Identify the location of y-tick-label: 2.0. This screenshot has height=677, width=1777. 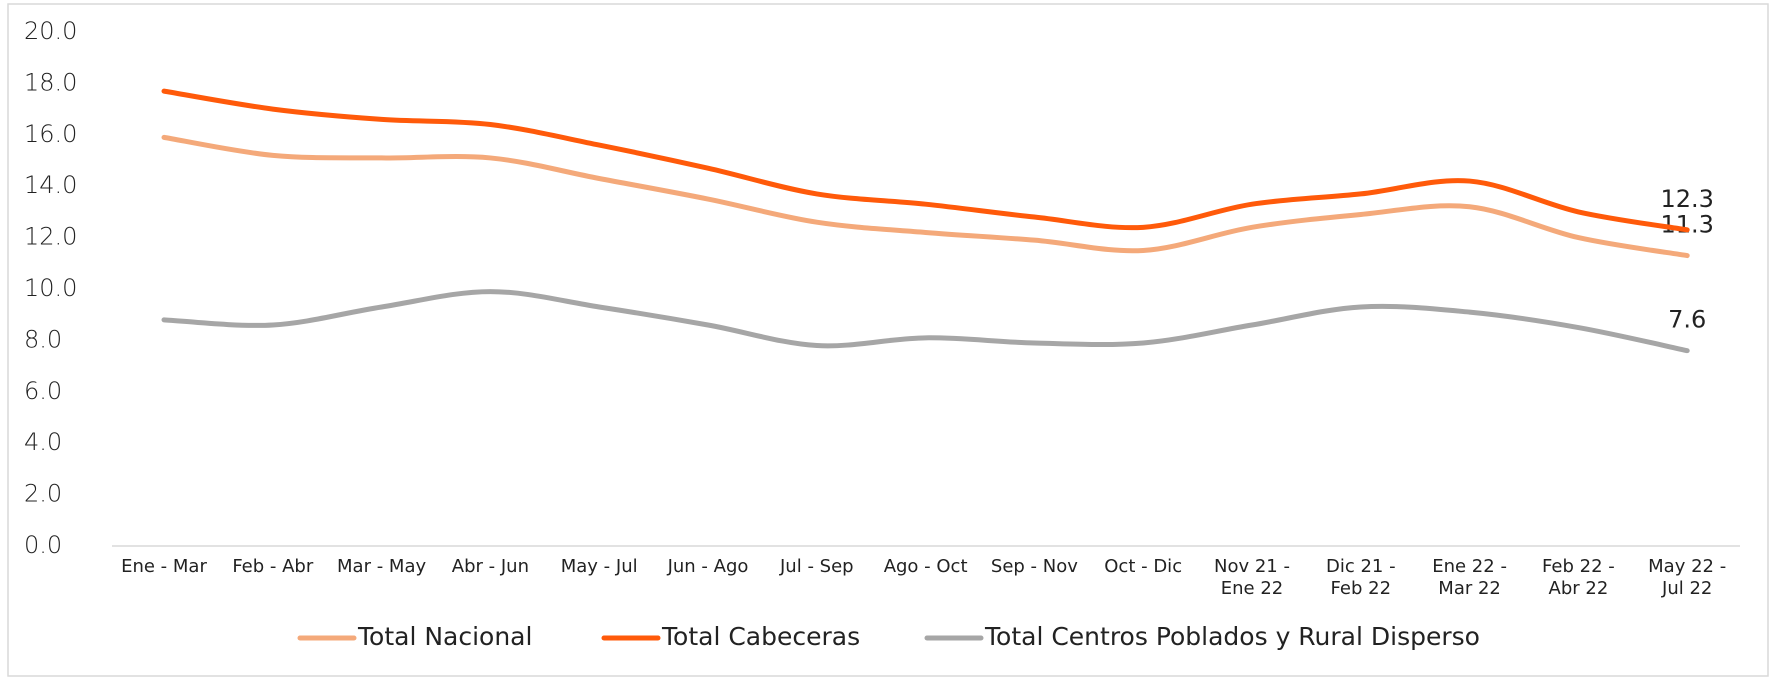
(43, 494).